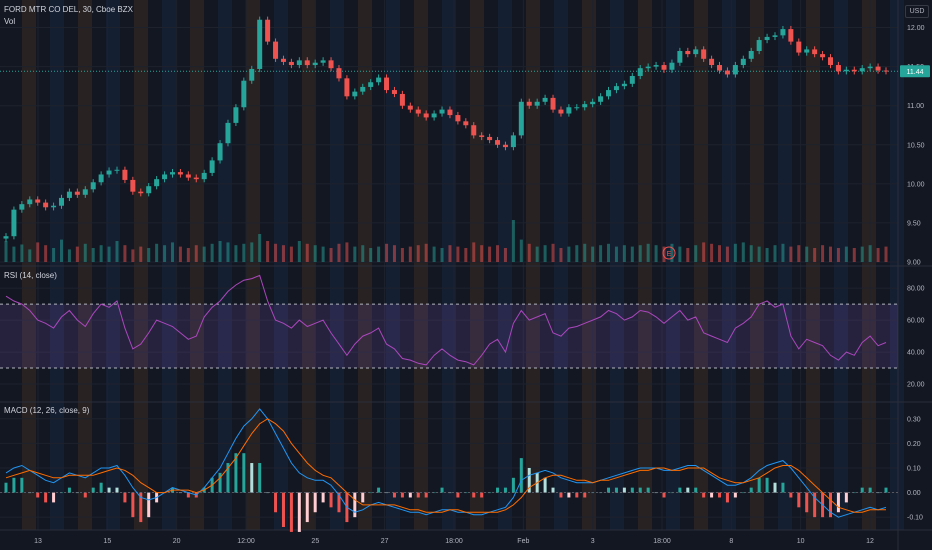 Image resolution: width=932 pixels, height=550 pixels. Describe the element at coordinates (915, 72) in the screenshot. I see `last-price-value: 11.44` at that location.